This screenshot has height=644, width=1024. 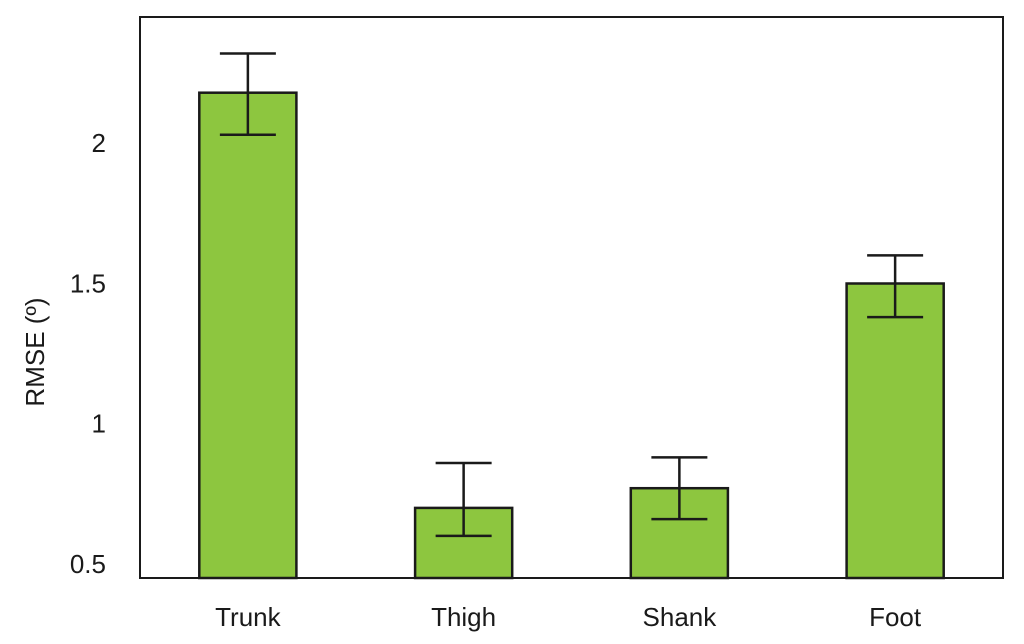 What do you see at coordinates (463, 617) in the screenshot?
I see `x-tick-label-thigh: Thigh` at bounding box center [463, 617].